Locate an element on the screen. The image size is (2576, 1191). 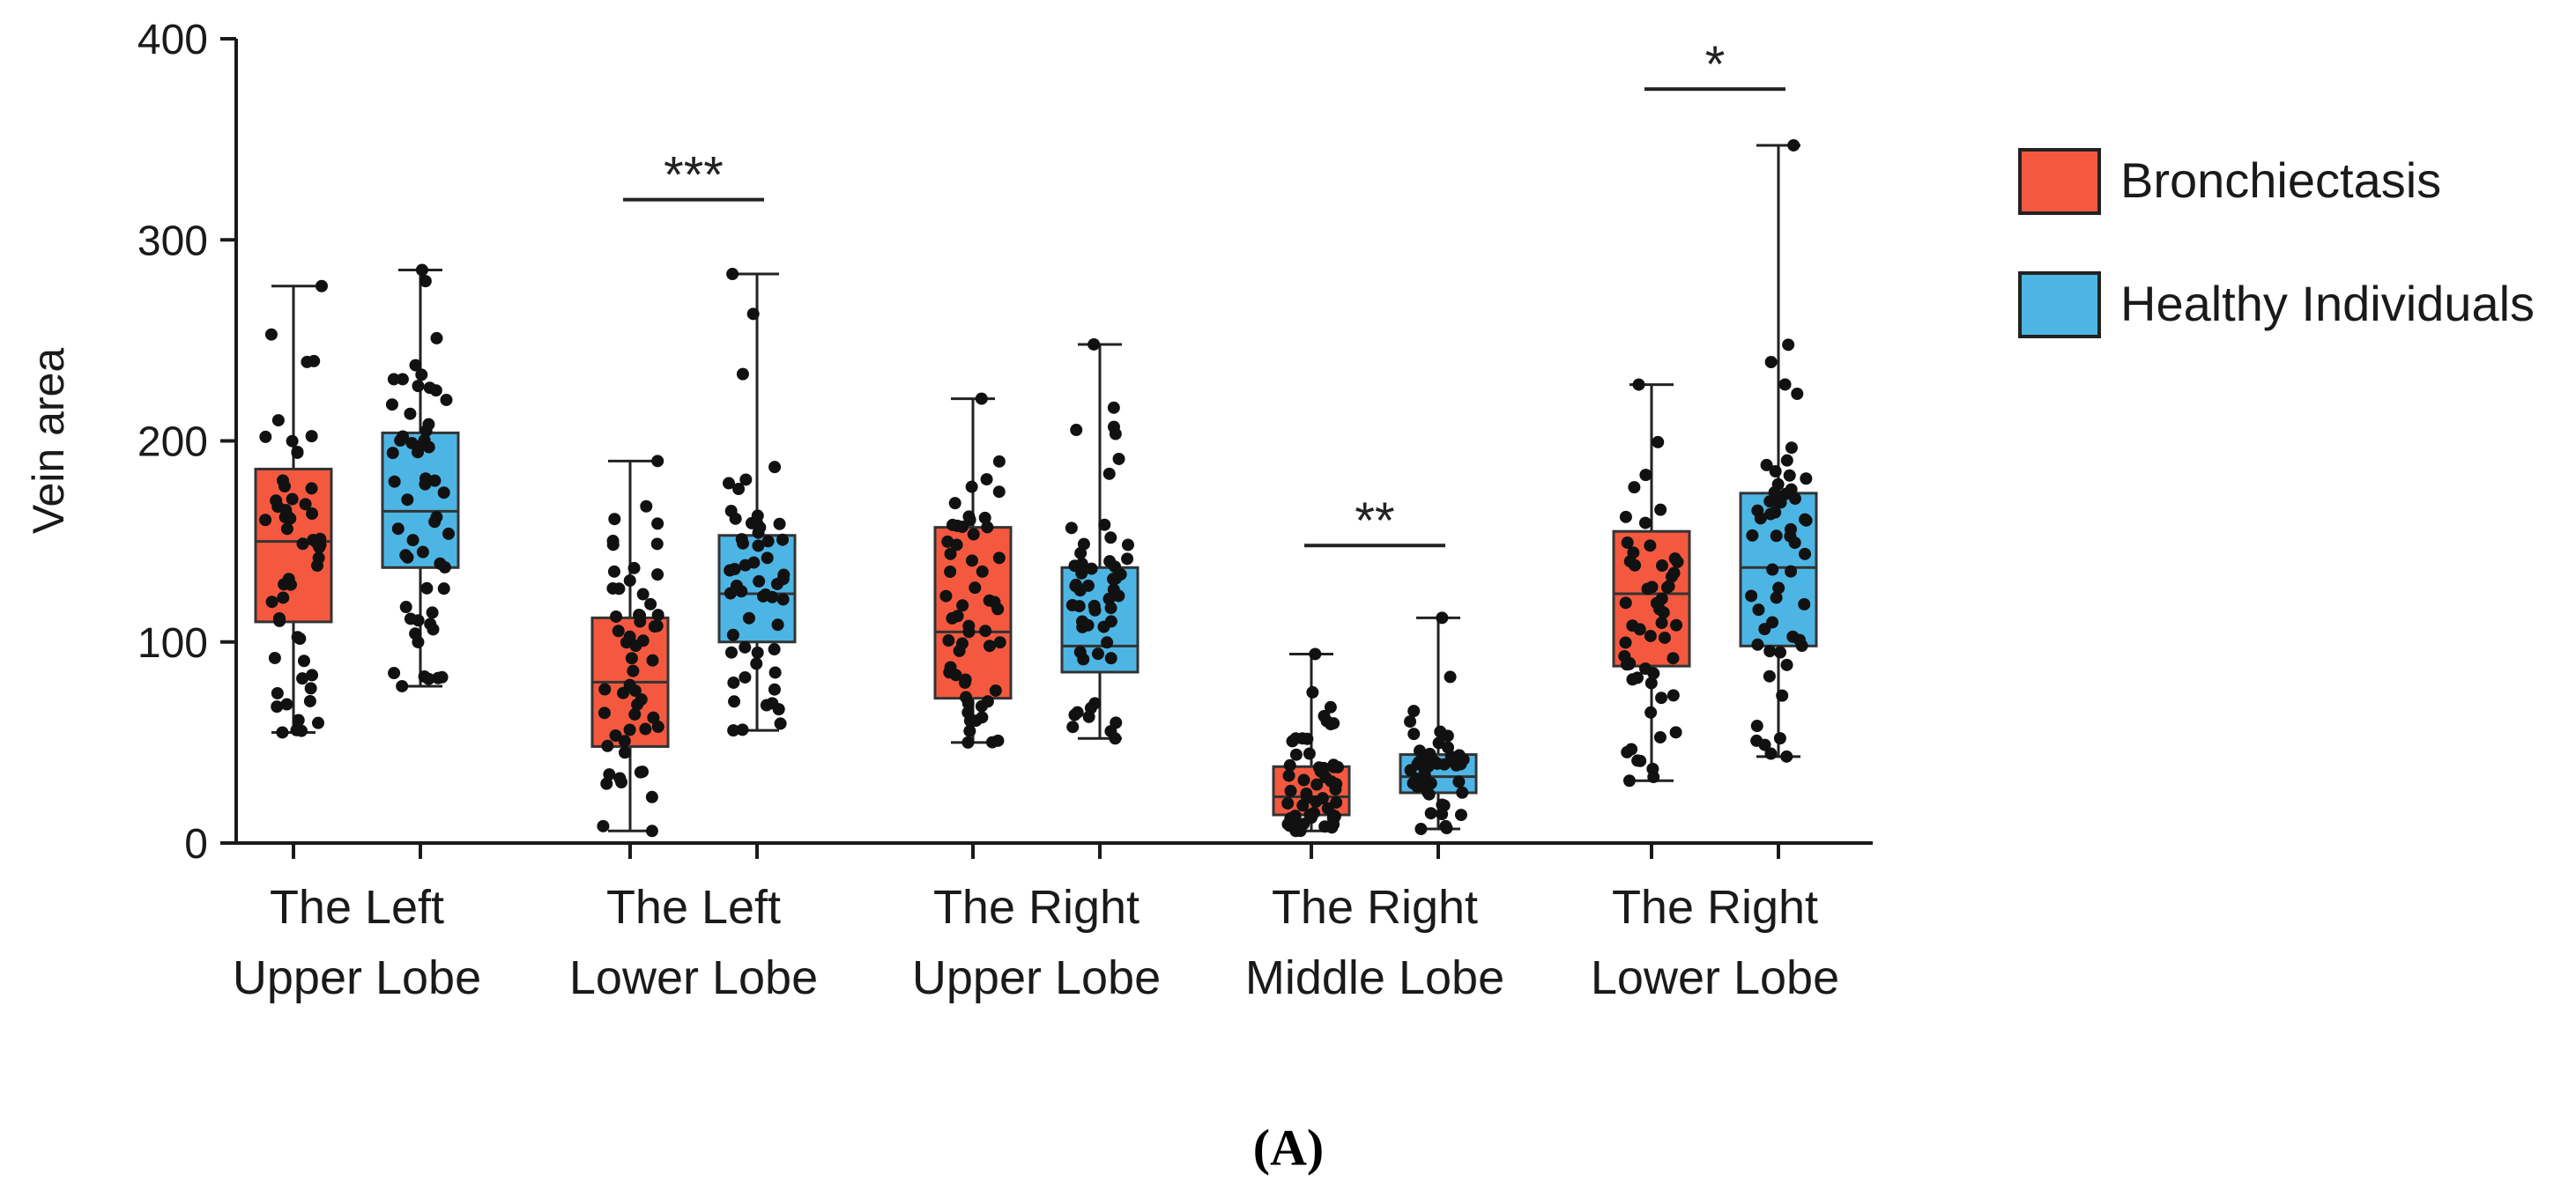
significance-annotation: ** is located at coordinates (1374, 521).